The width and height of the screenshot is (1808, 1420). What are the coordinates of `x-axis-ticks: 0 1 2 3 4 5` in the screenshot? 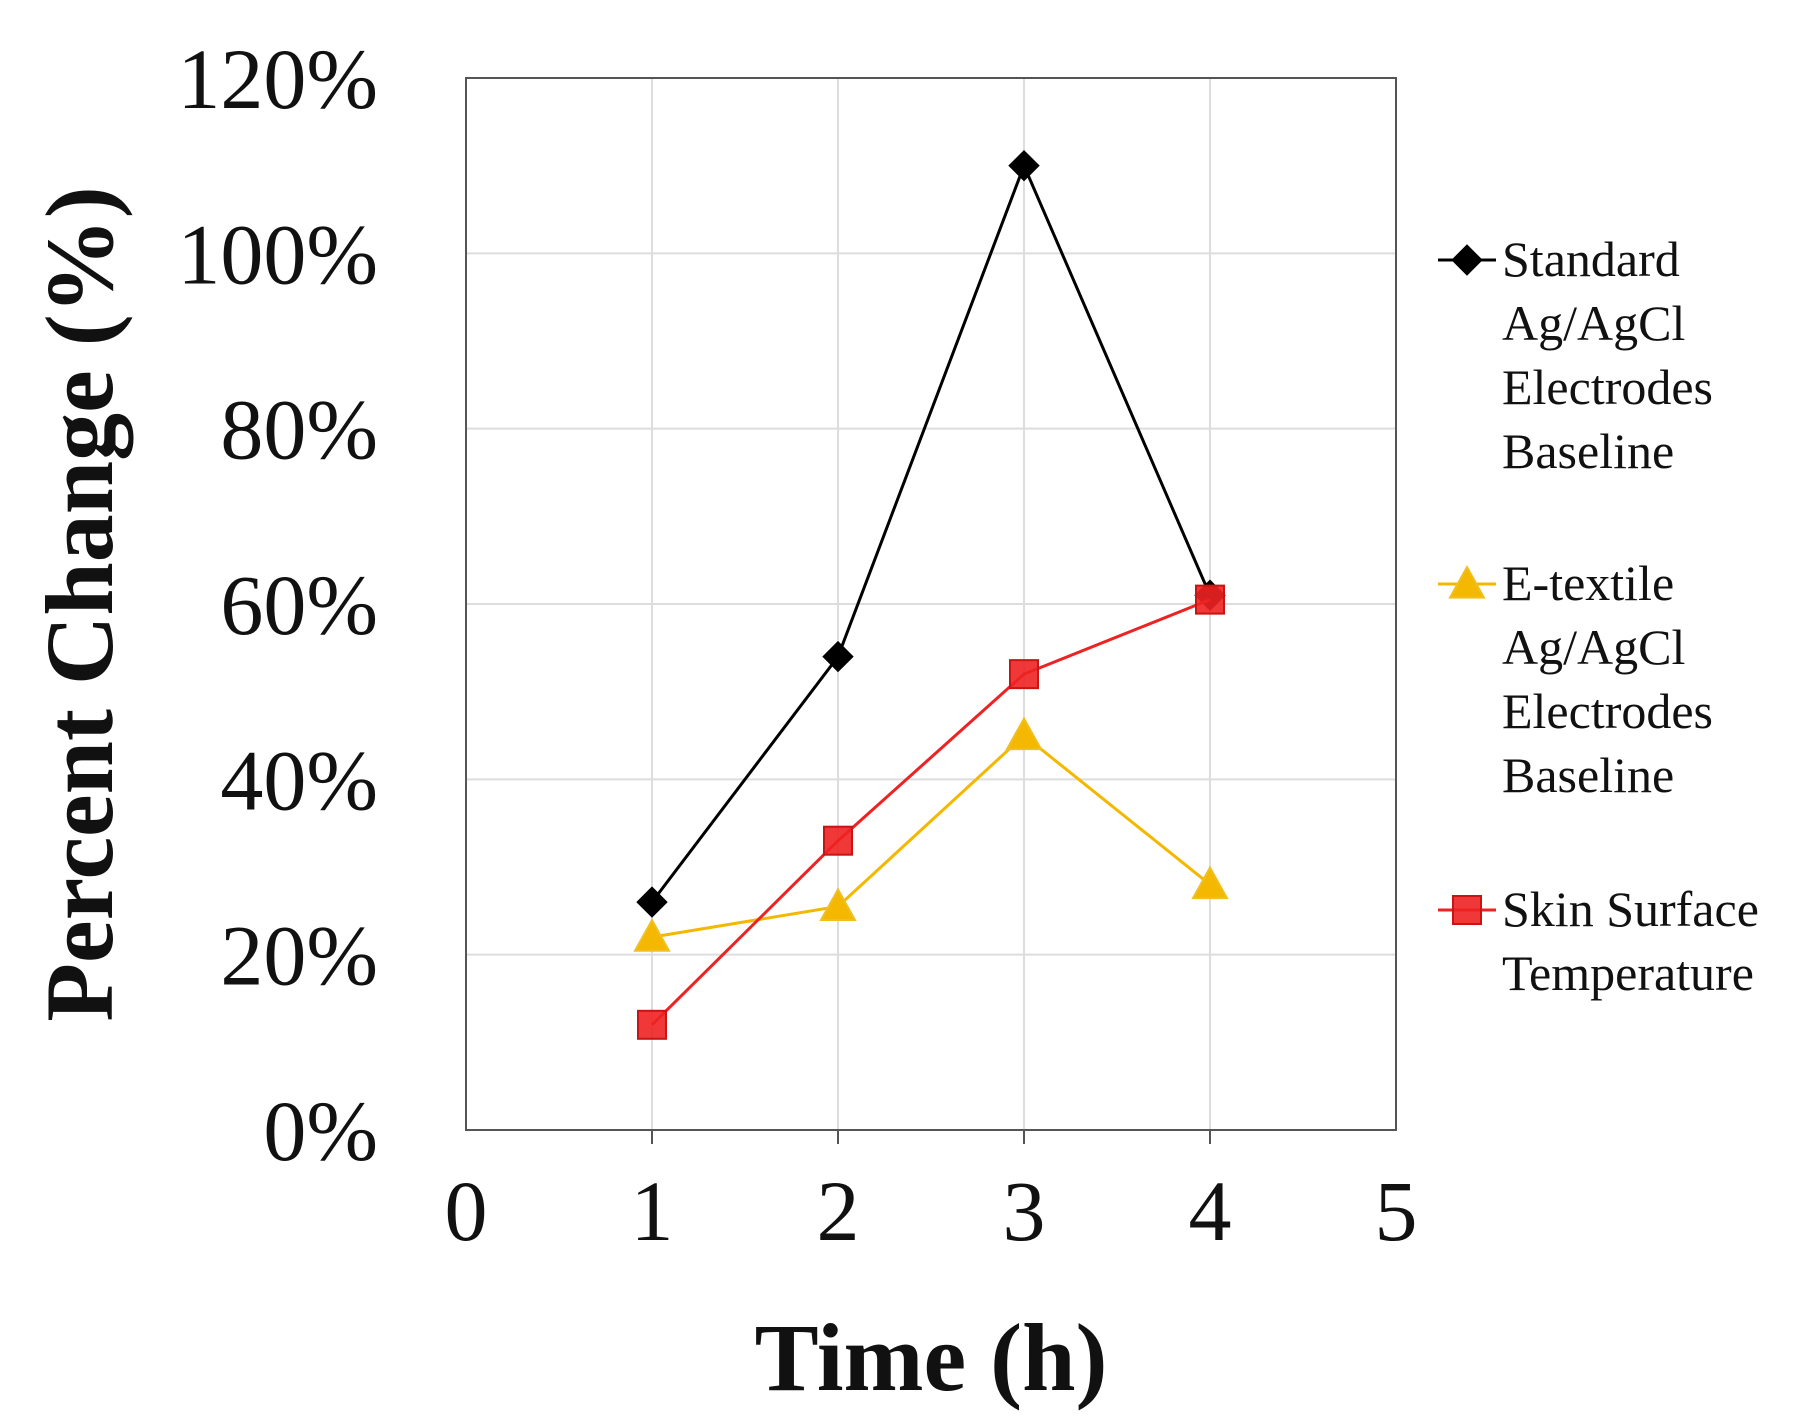 It's located at (931, 1211).